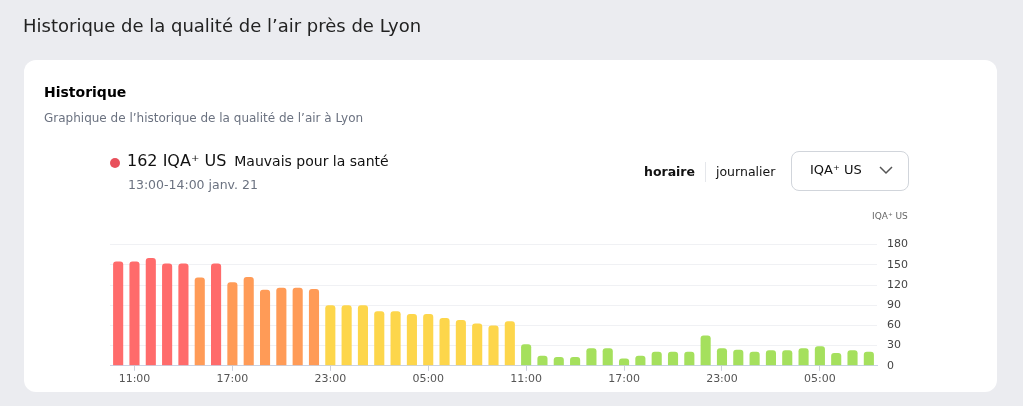  Describe the element at coordinates (746, 171) in the screenshot. I see `text: journalier` at that location.